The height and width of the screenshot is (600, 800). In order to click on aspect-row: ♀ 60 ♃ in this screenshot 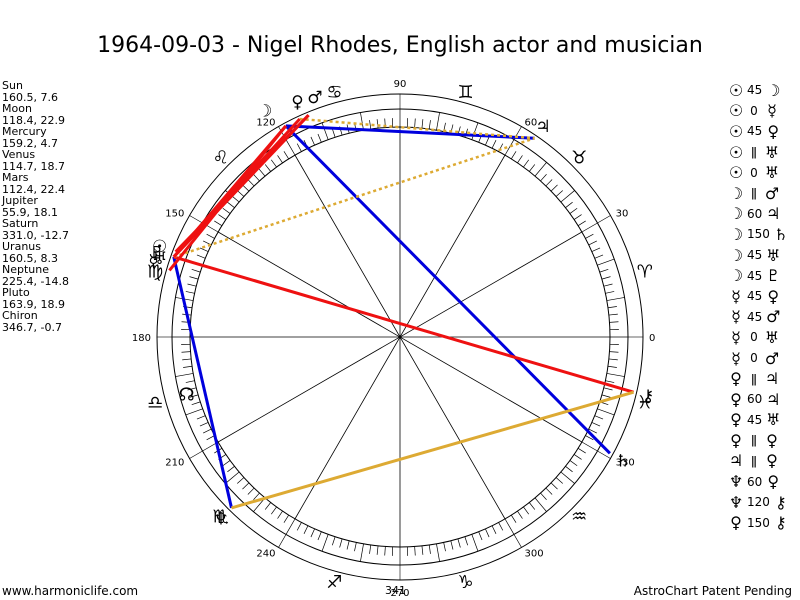, I will do `click(764, 399)`.